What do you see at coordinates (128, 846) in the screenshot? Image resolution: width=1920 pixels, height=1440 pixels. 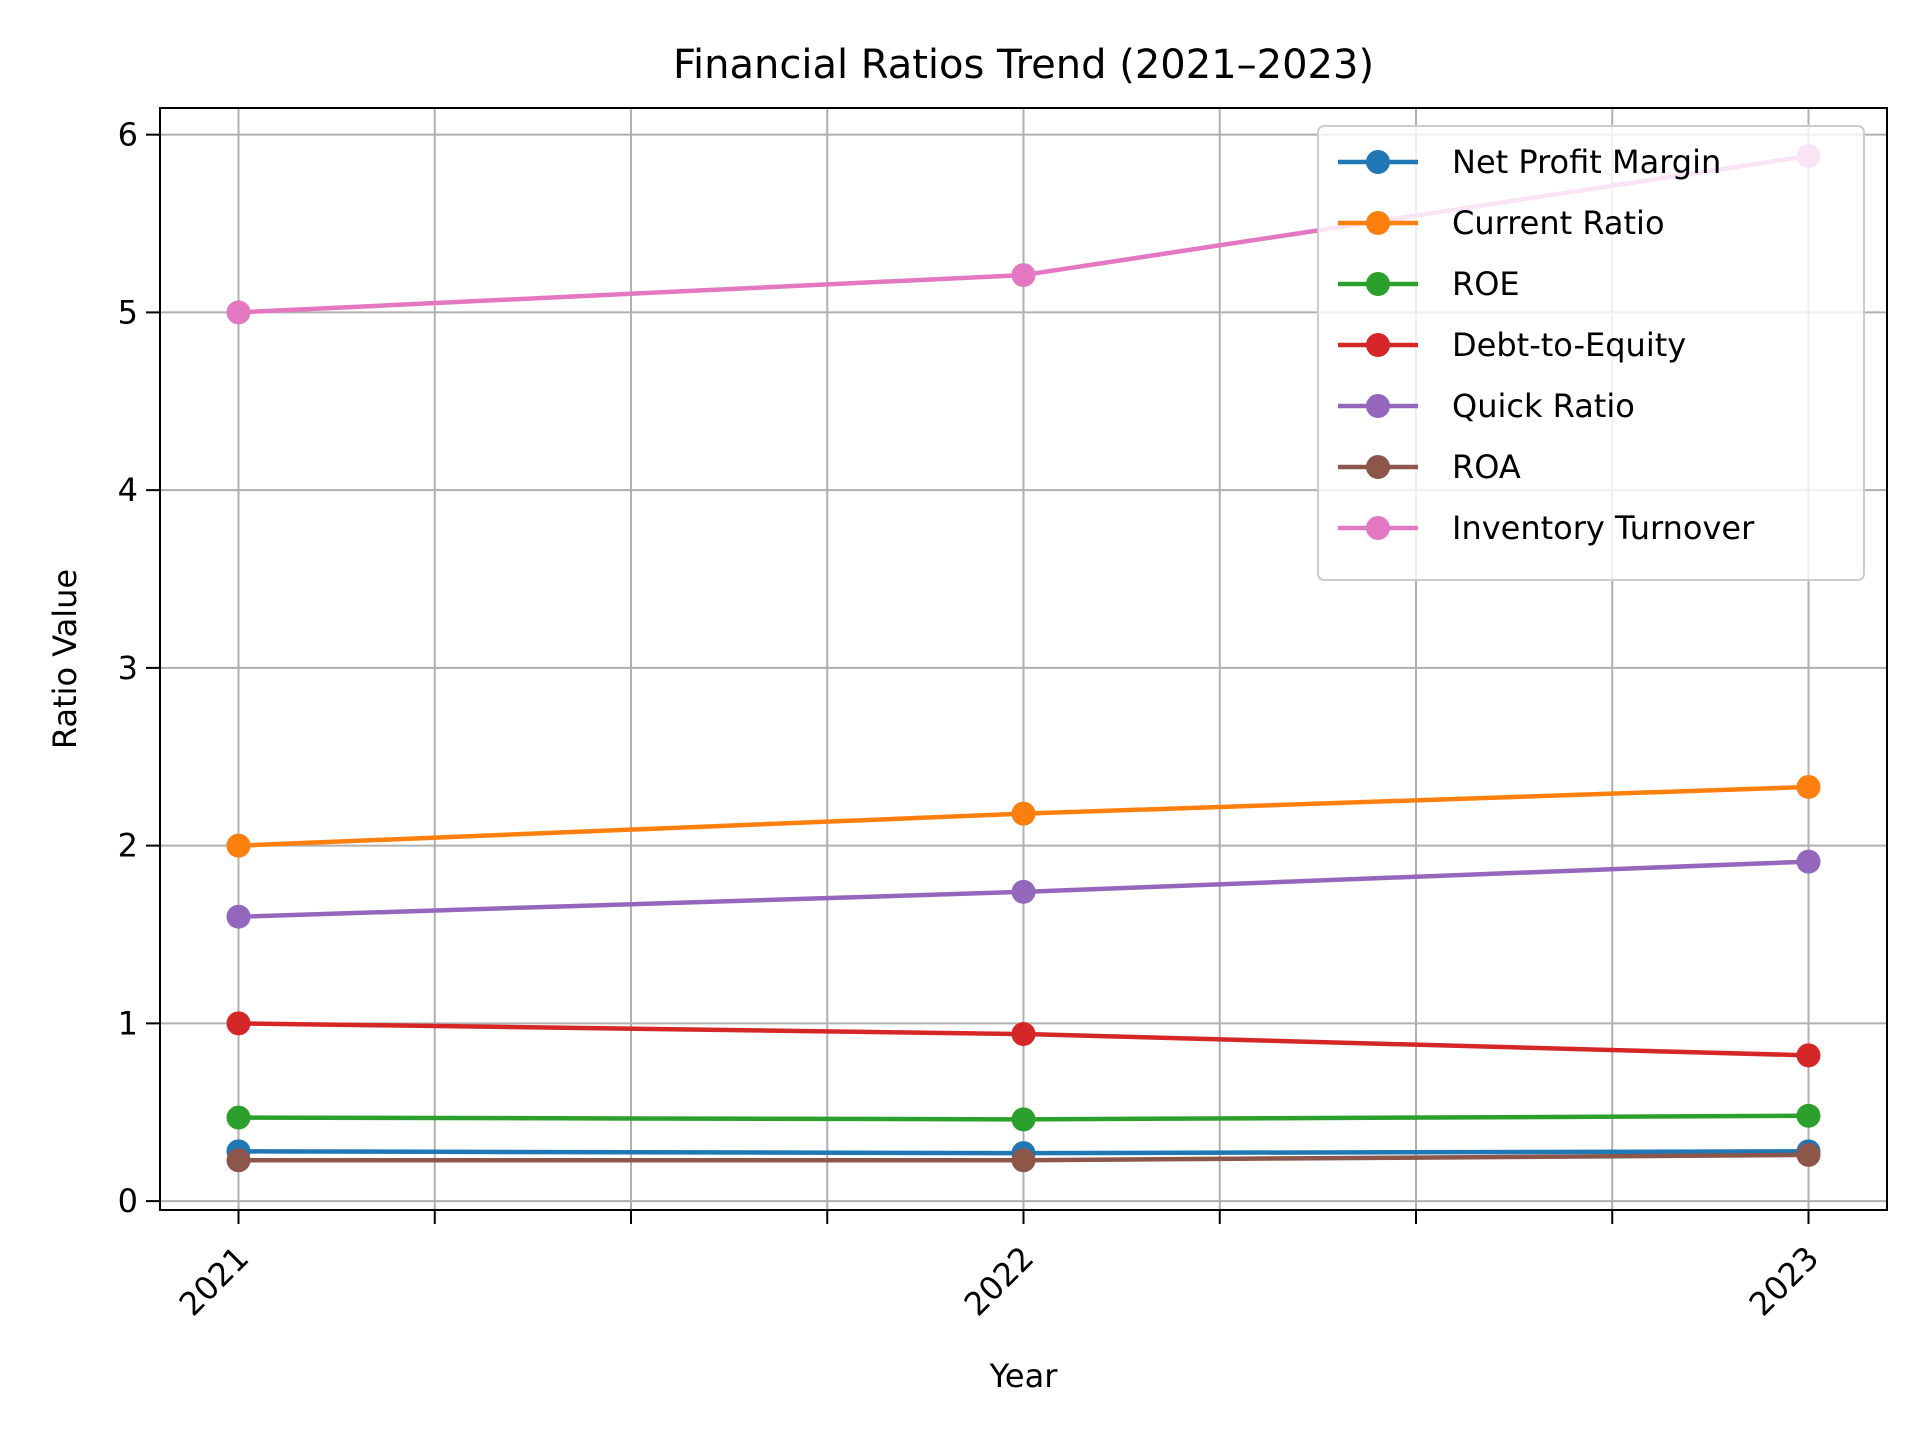 I see `y-tick-label: 2` at bounding box center [128, 846].